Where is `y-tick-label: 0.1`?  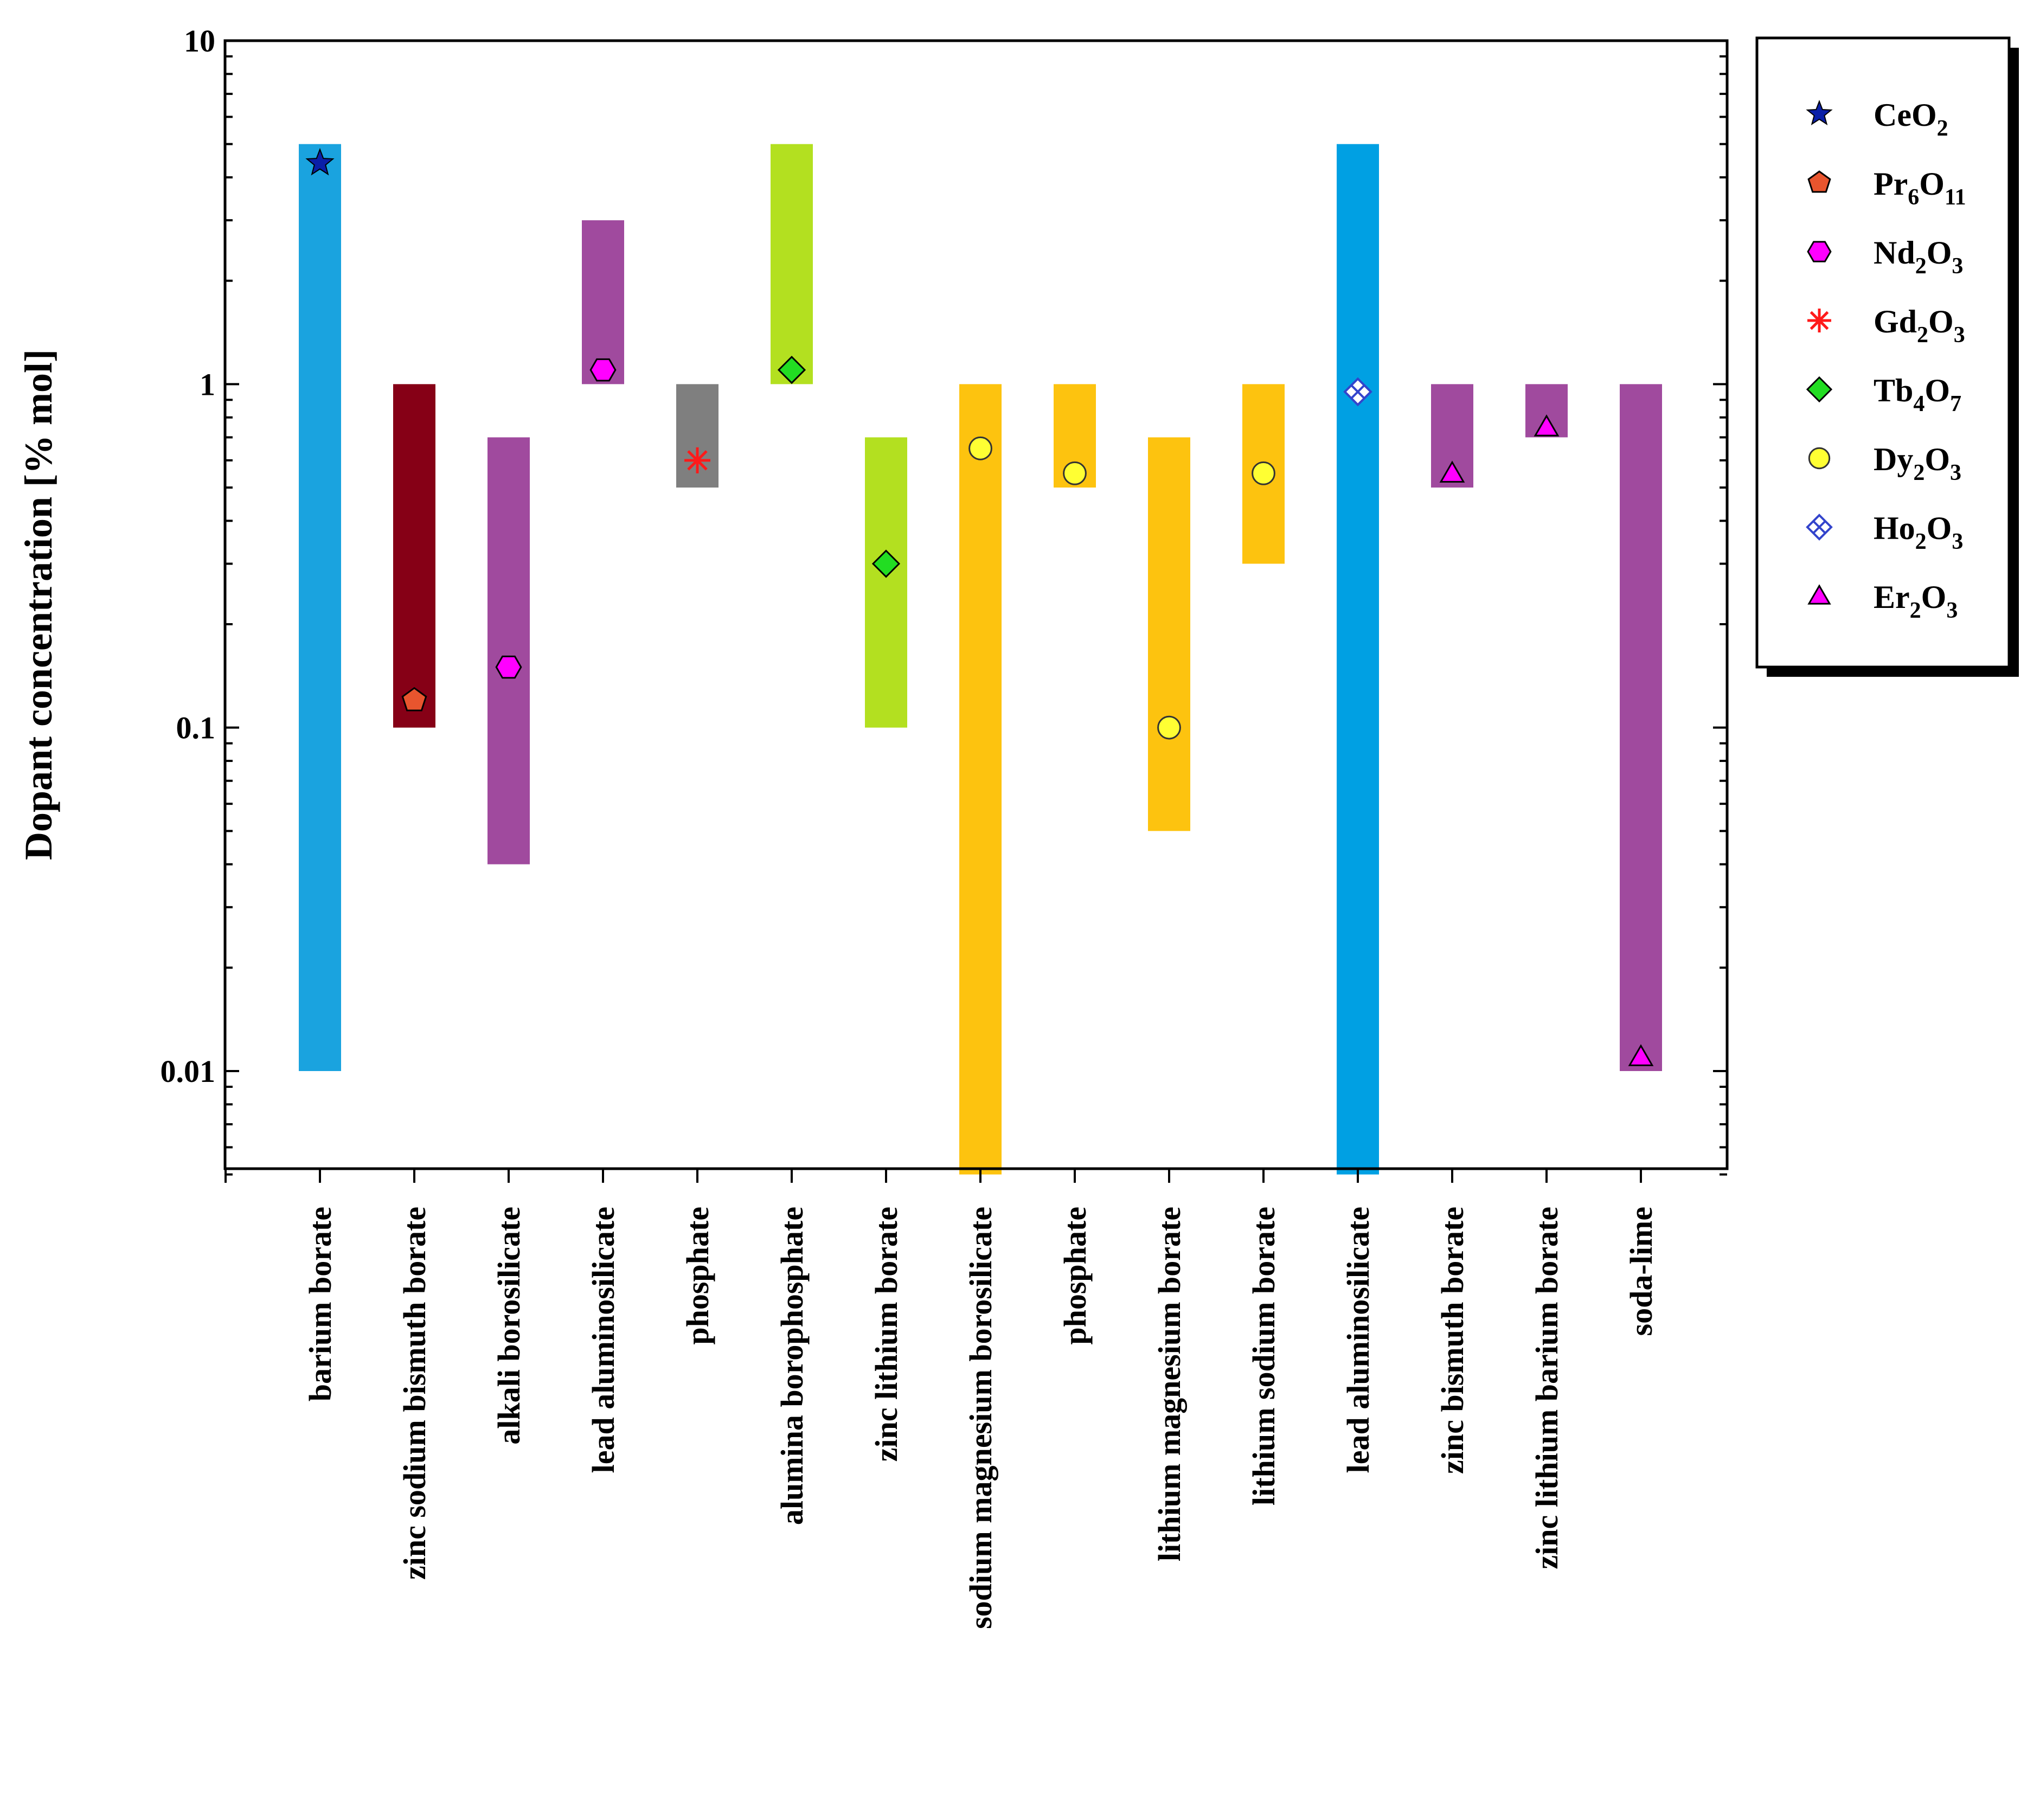
y-tick-label: 0.1 is located at coordinates (196, 728).